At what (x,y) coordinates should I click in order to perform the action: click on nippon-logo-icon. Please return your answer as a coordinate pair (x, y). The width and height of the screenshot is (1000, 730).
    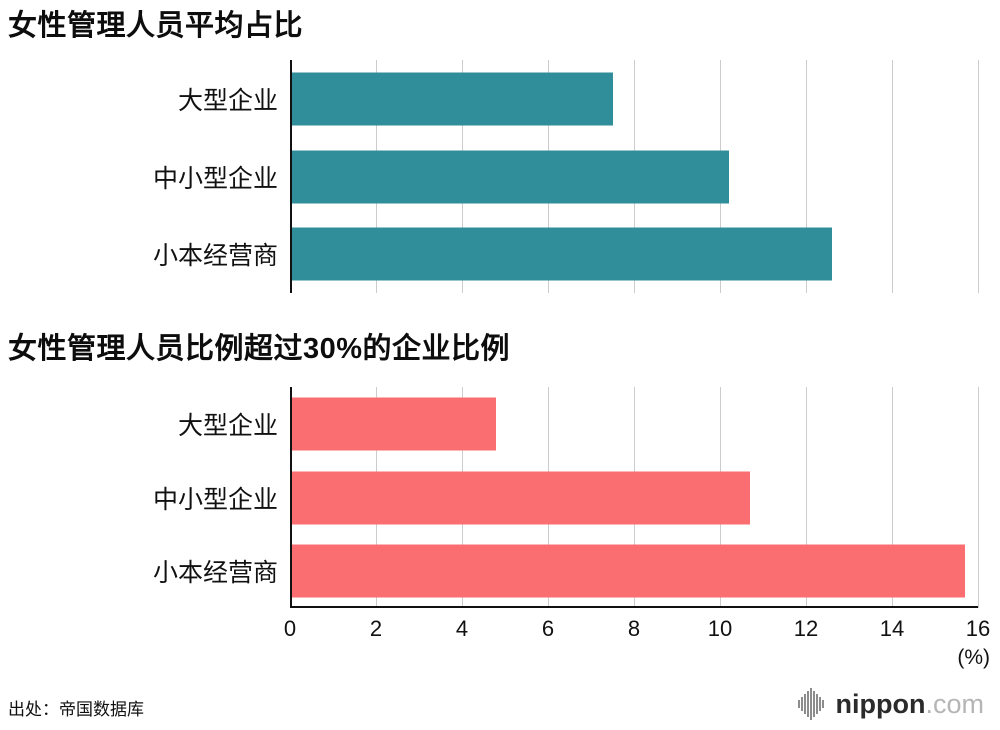
    Looking at the image, I should click on (810, 704).